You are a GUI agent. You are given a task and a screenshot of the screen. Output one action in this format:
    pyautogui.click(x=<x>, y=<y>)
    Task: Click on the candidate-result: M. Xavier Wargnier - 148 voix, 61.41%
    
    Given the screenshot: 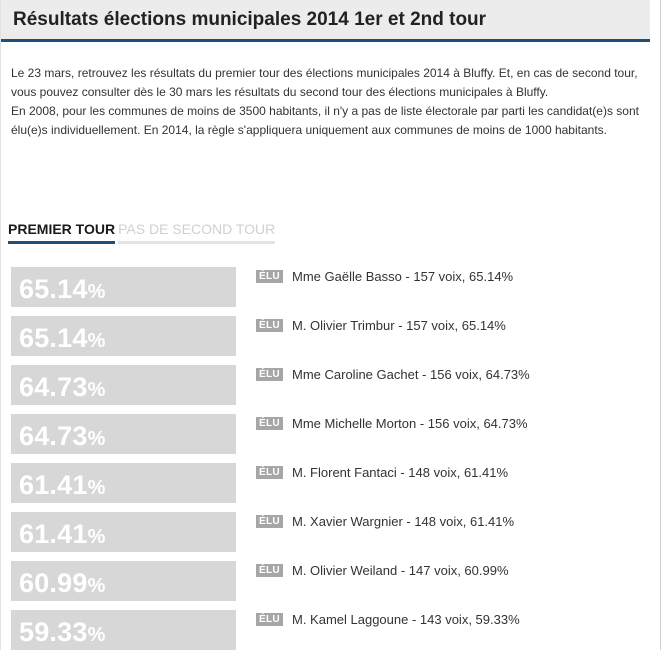 What is the action you would take?
    pyautogui.click(x=403, y=521)
    